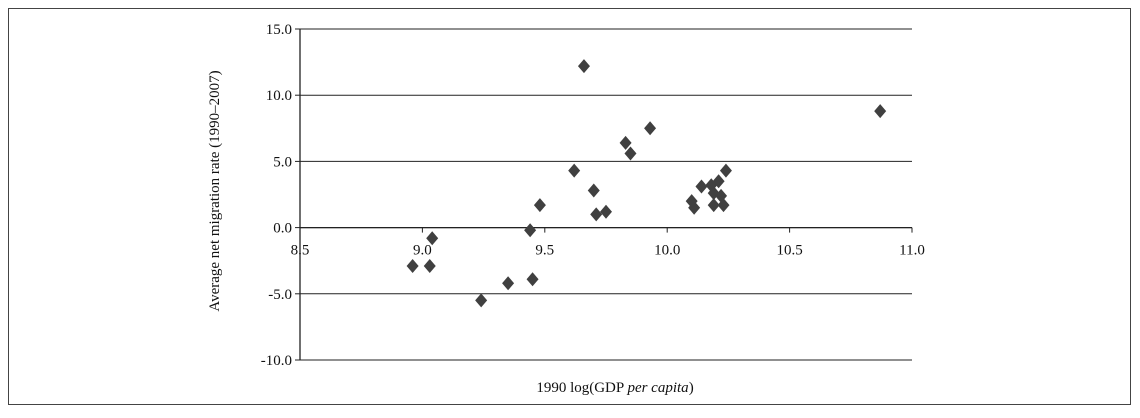 This screenshot has height=418, width=1140. What do you see at coordinates (279, 30) in the screenshot?
I see `y-tick-label: 15.0` at bounding box center [279, 30].